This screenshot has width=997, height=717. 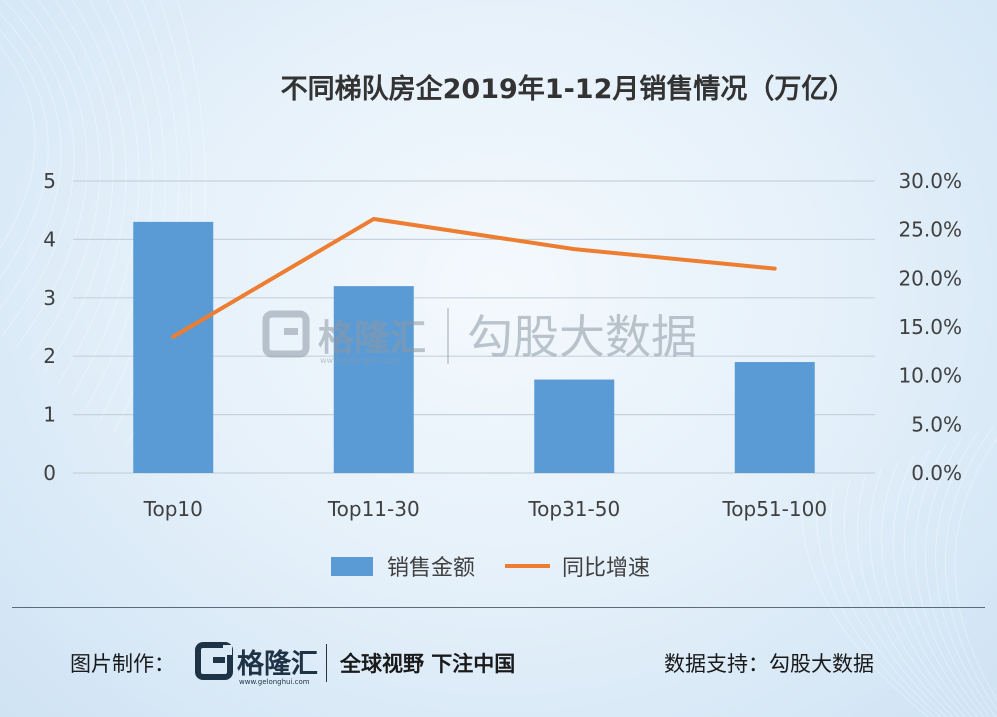 What do you see at coordinates (930, 278) in the screenshot?
I see `y2-tick-label: 20.0%` at bounding box center [930, 278].